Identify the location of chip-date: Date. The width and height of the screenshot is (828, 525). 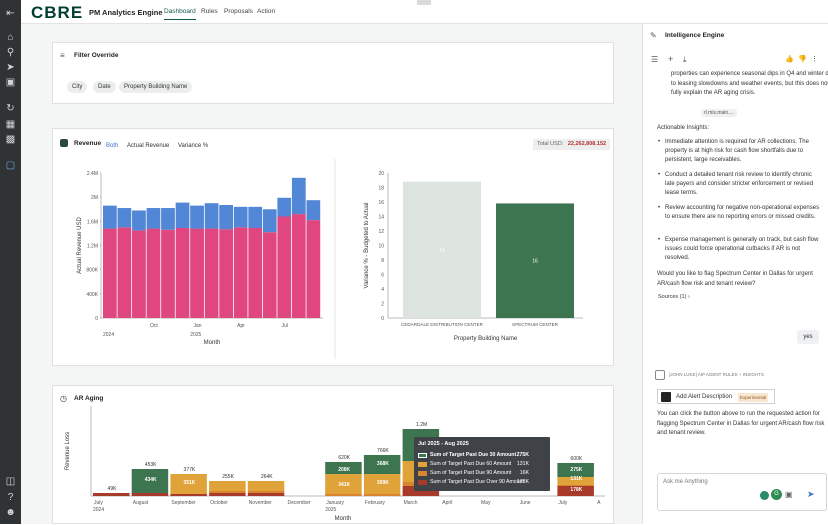
(104, 87).